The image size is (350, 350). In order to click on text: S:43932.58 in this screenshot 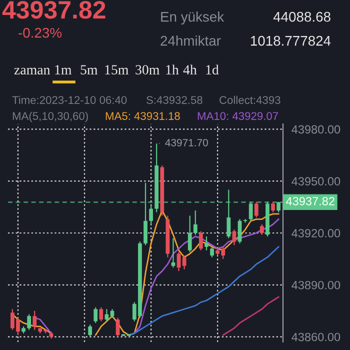, I will do `click(174, 100)`.